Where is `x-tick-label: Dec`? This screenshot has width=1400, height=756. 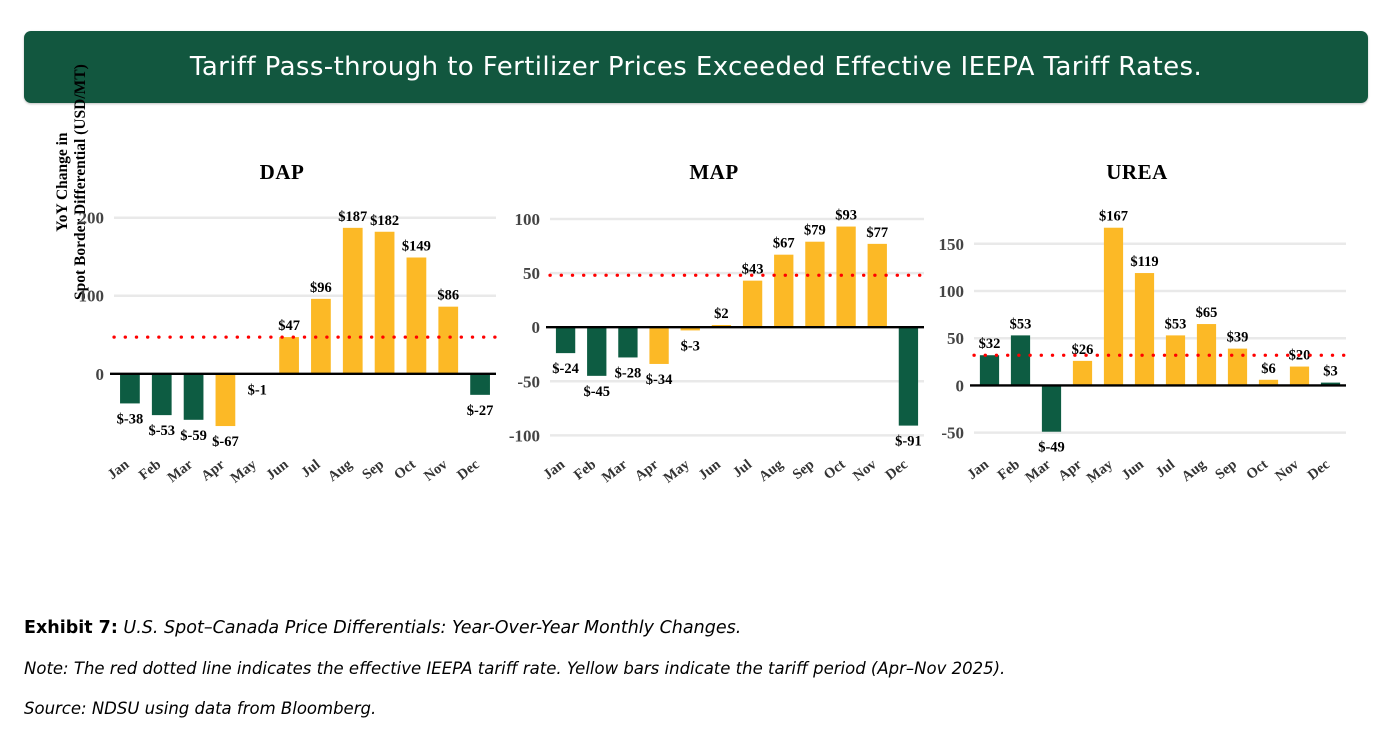 x-tick-label: Dec is located at coordinates (1319, 469).